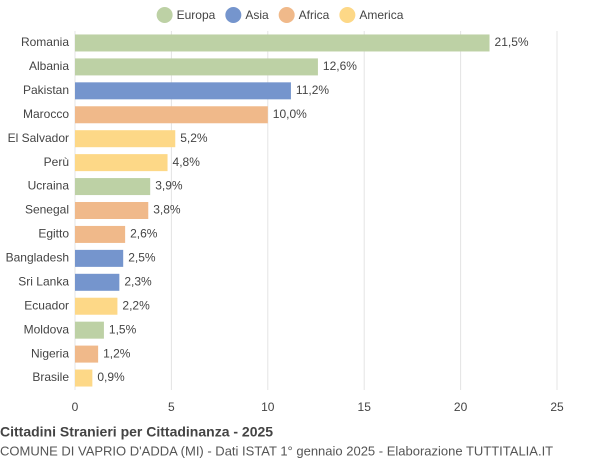 This screenshot has width=600, height=460. What do you see at coordinates (75, 407) in the screenshot?
I see `x-tick-label: 0` at bounding box center [75, 407].